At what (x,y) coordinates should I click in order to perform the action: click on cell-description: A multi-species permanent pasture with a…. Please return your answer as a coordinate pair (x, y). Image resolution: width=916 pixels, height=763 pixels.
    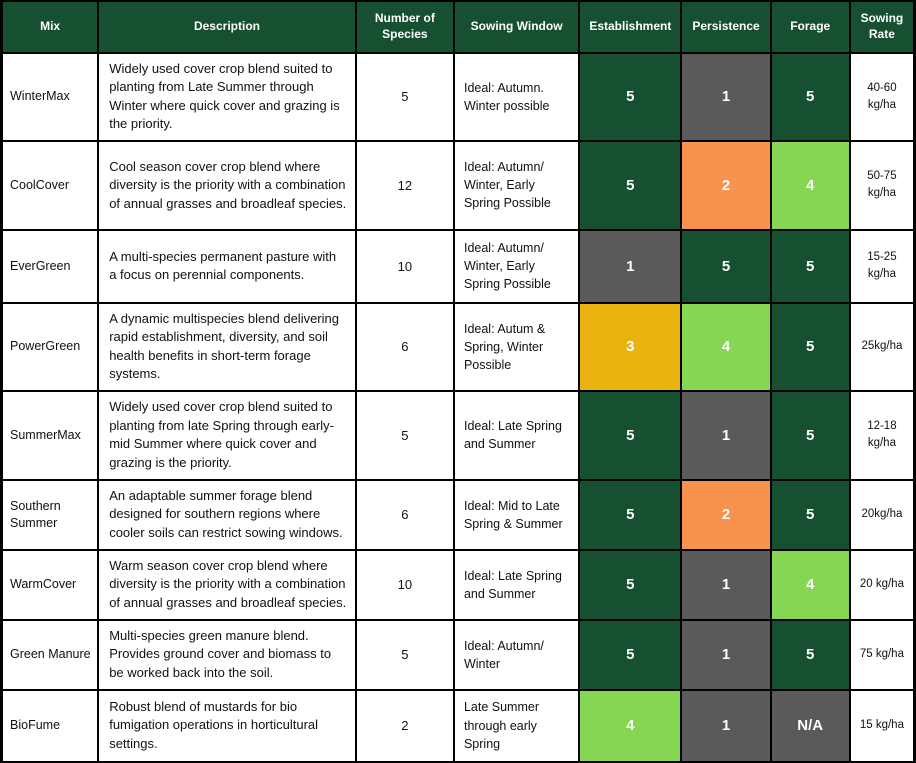
    Looking at the image, I should click on (227, 266).